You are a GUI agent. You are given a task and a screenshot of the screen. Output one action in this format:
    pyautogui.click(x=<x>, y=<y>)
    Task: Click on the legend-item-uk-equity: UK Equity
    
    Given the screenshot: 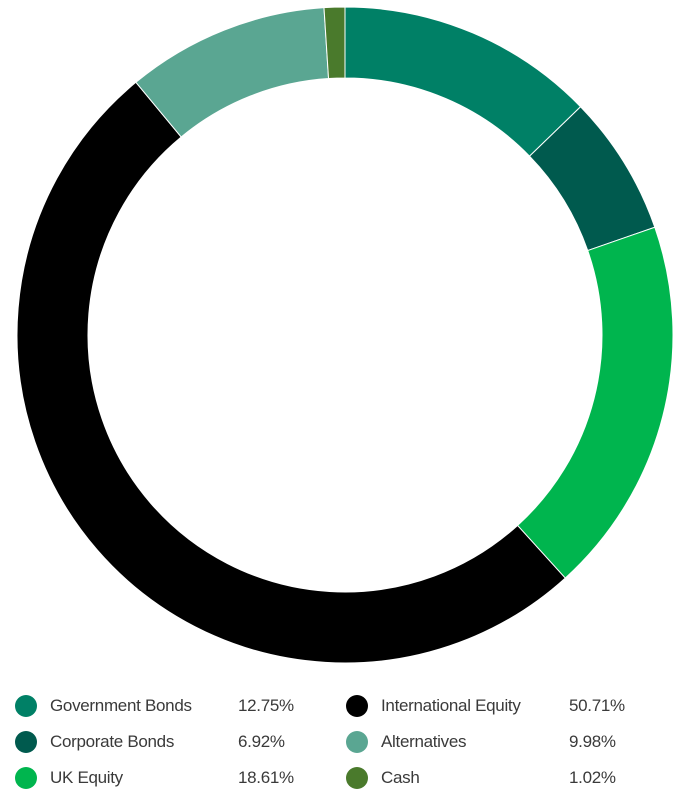 What is the action you would take?
    pyautogui.click(x=69, y=778)
    